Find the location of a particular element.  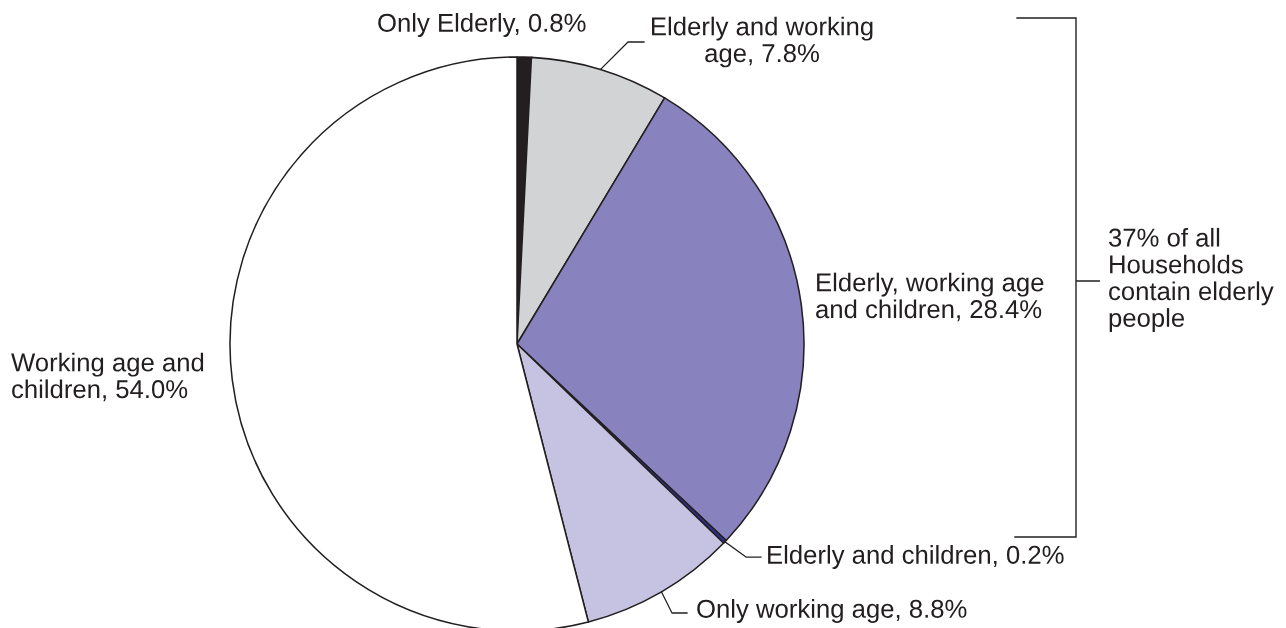

slice-label: Only working age, 8.8% is located at coordinates (832, 611).